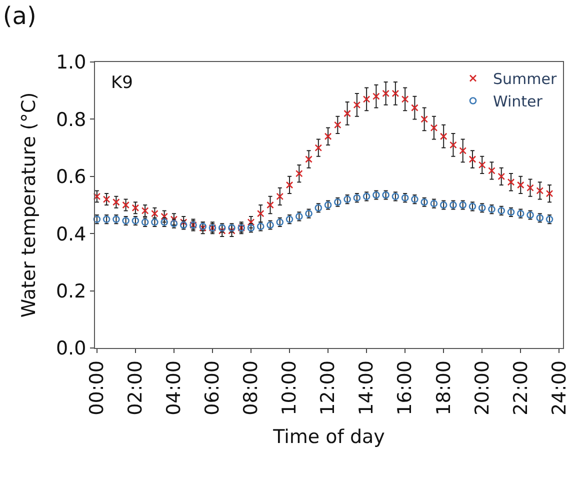 The image size is (581, 488). Describe the element at coordinates (71, 349) in the screenshot. I see `y-tick-label: 0.0` at that location.